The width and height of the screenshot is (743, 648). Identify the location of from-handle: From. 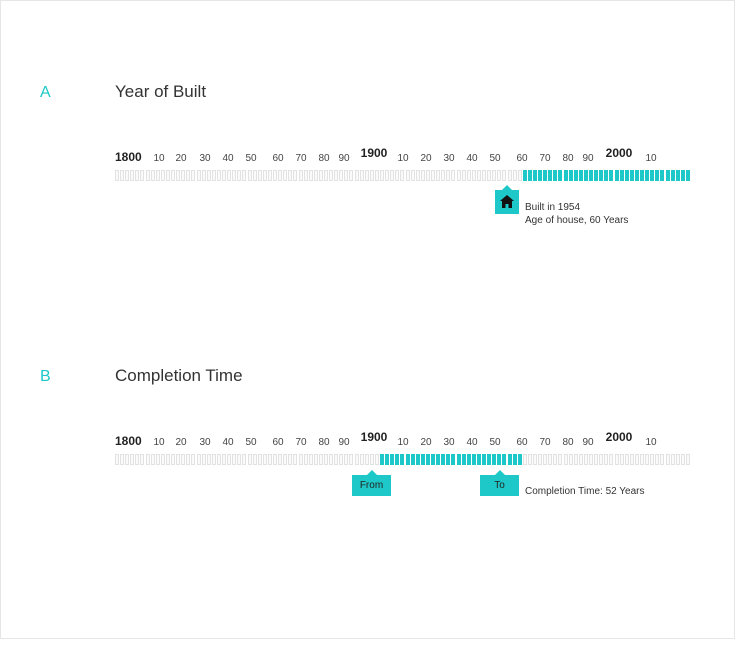
(371, 483).